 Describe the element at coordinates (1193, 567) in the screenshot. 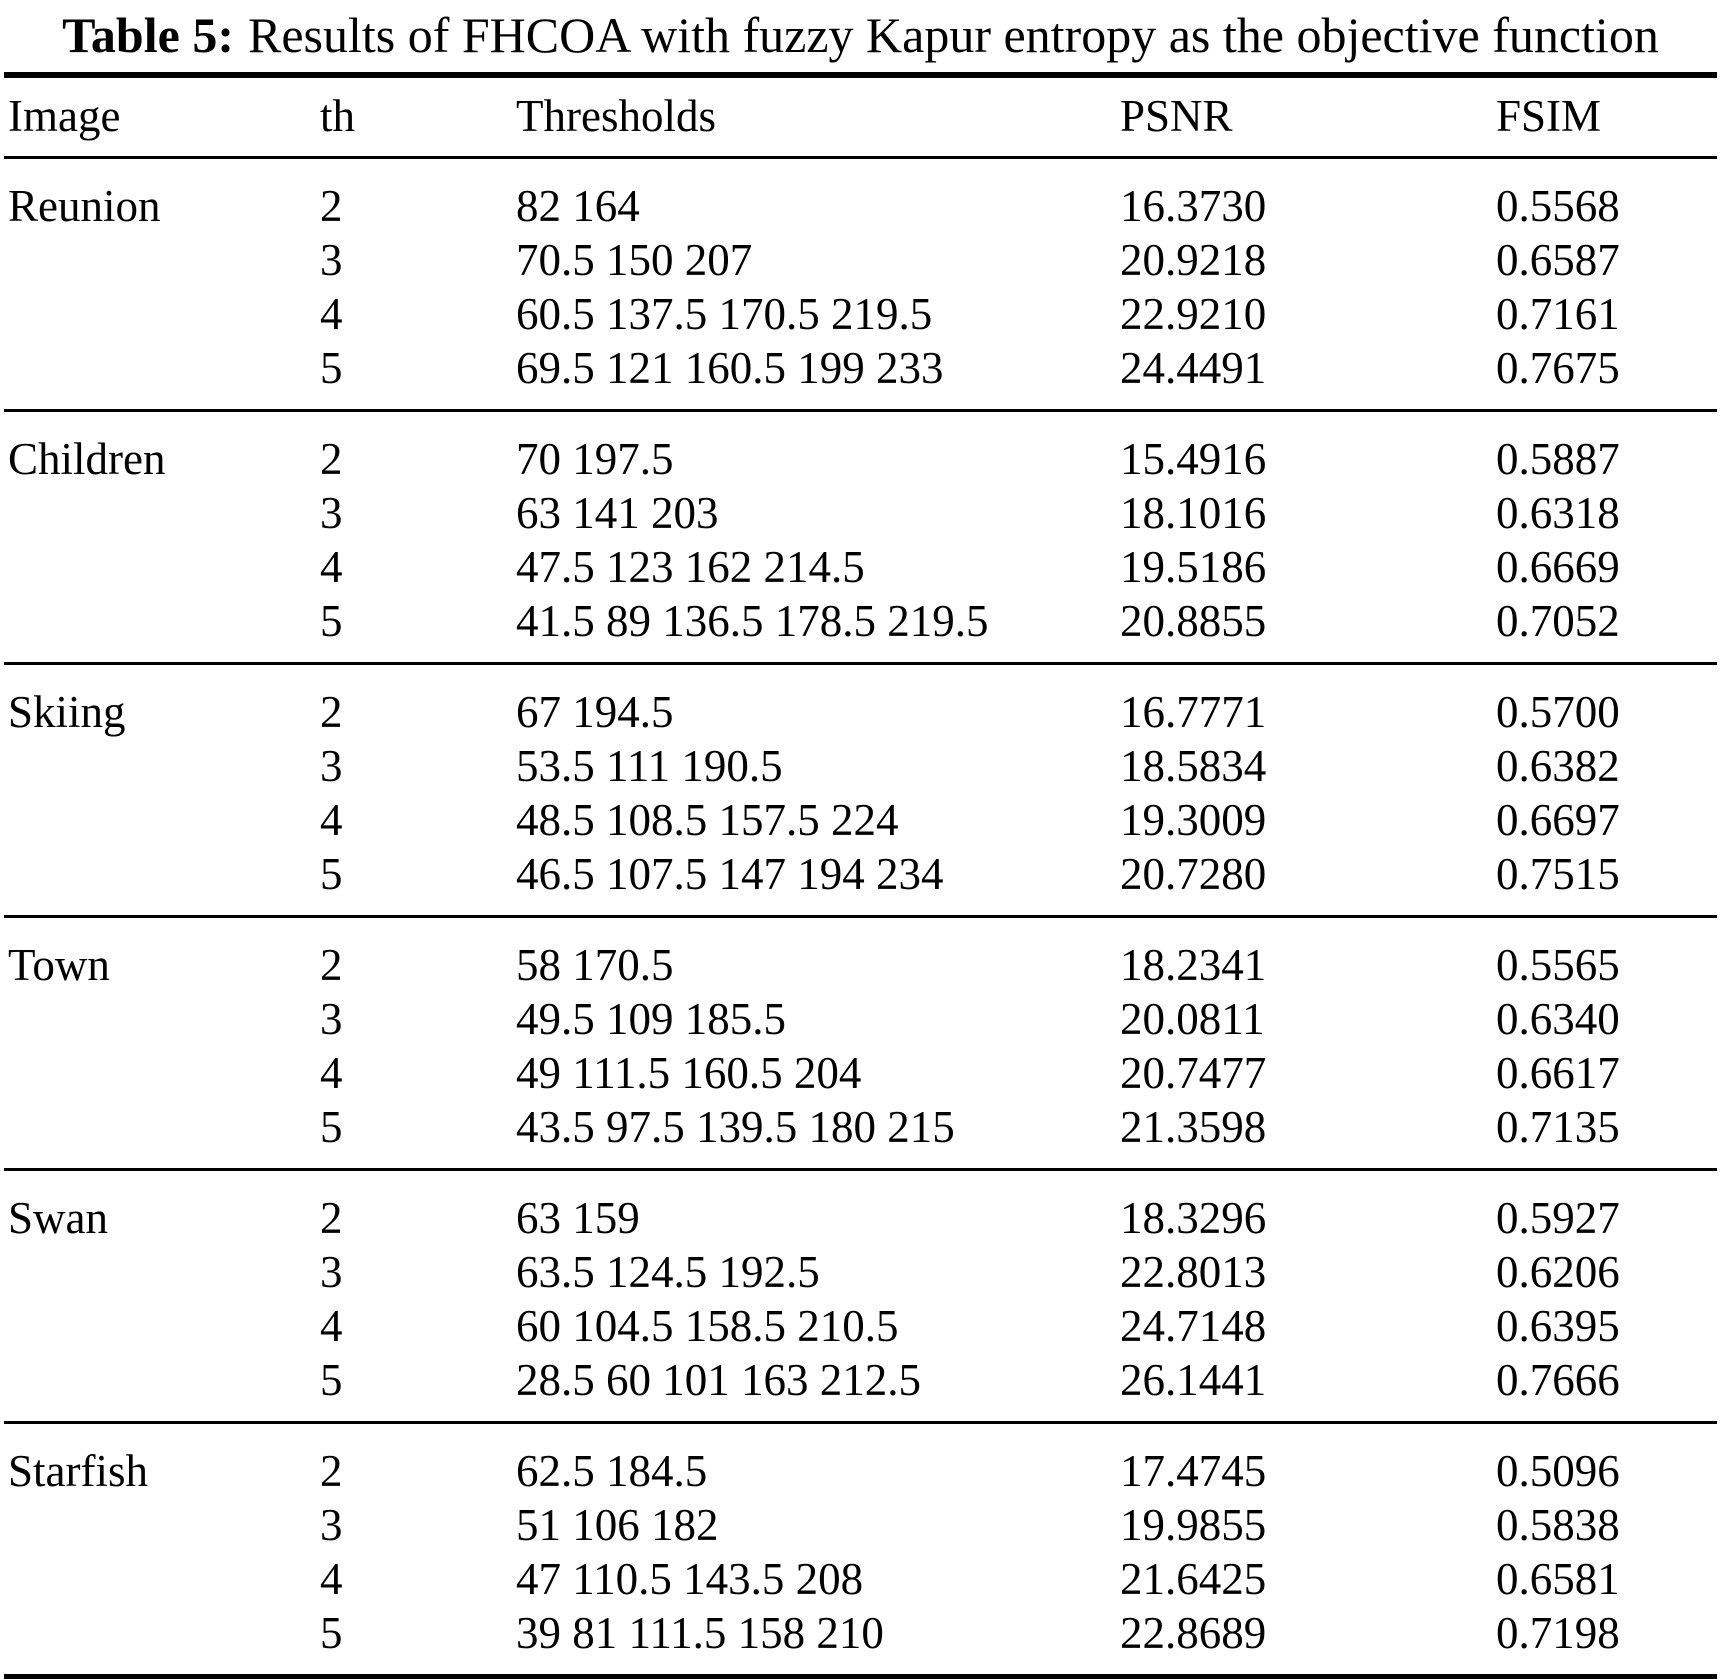

I see `psnr-cell: 19.5186` at that location.